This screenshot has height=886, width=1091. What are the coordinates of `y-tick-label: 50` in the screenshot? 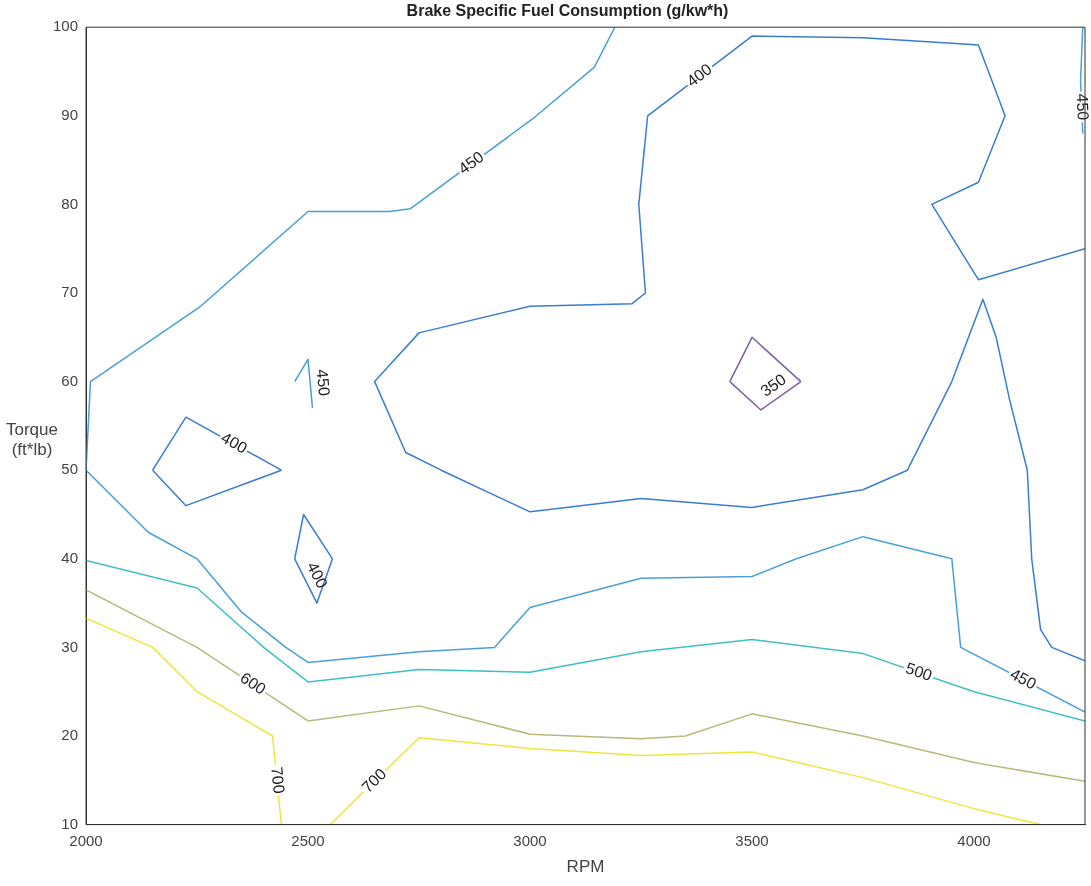 It's located at (70, 469).